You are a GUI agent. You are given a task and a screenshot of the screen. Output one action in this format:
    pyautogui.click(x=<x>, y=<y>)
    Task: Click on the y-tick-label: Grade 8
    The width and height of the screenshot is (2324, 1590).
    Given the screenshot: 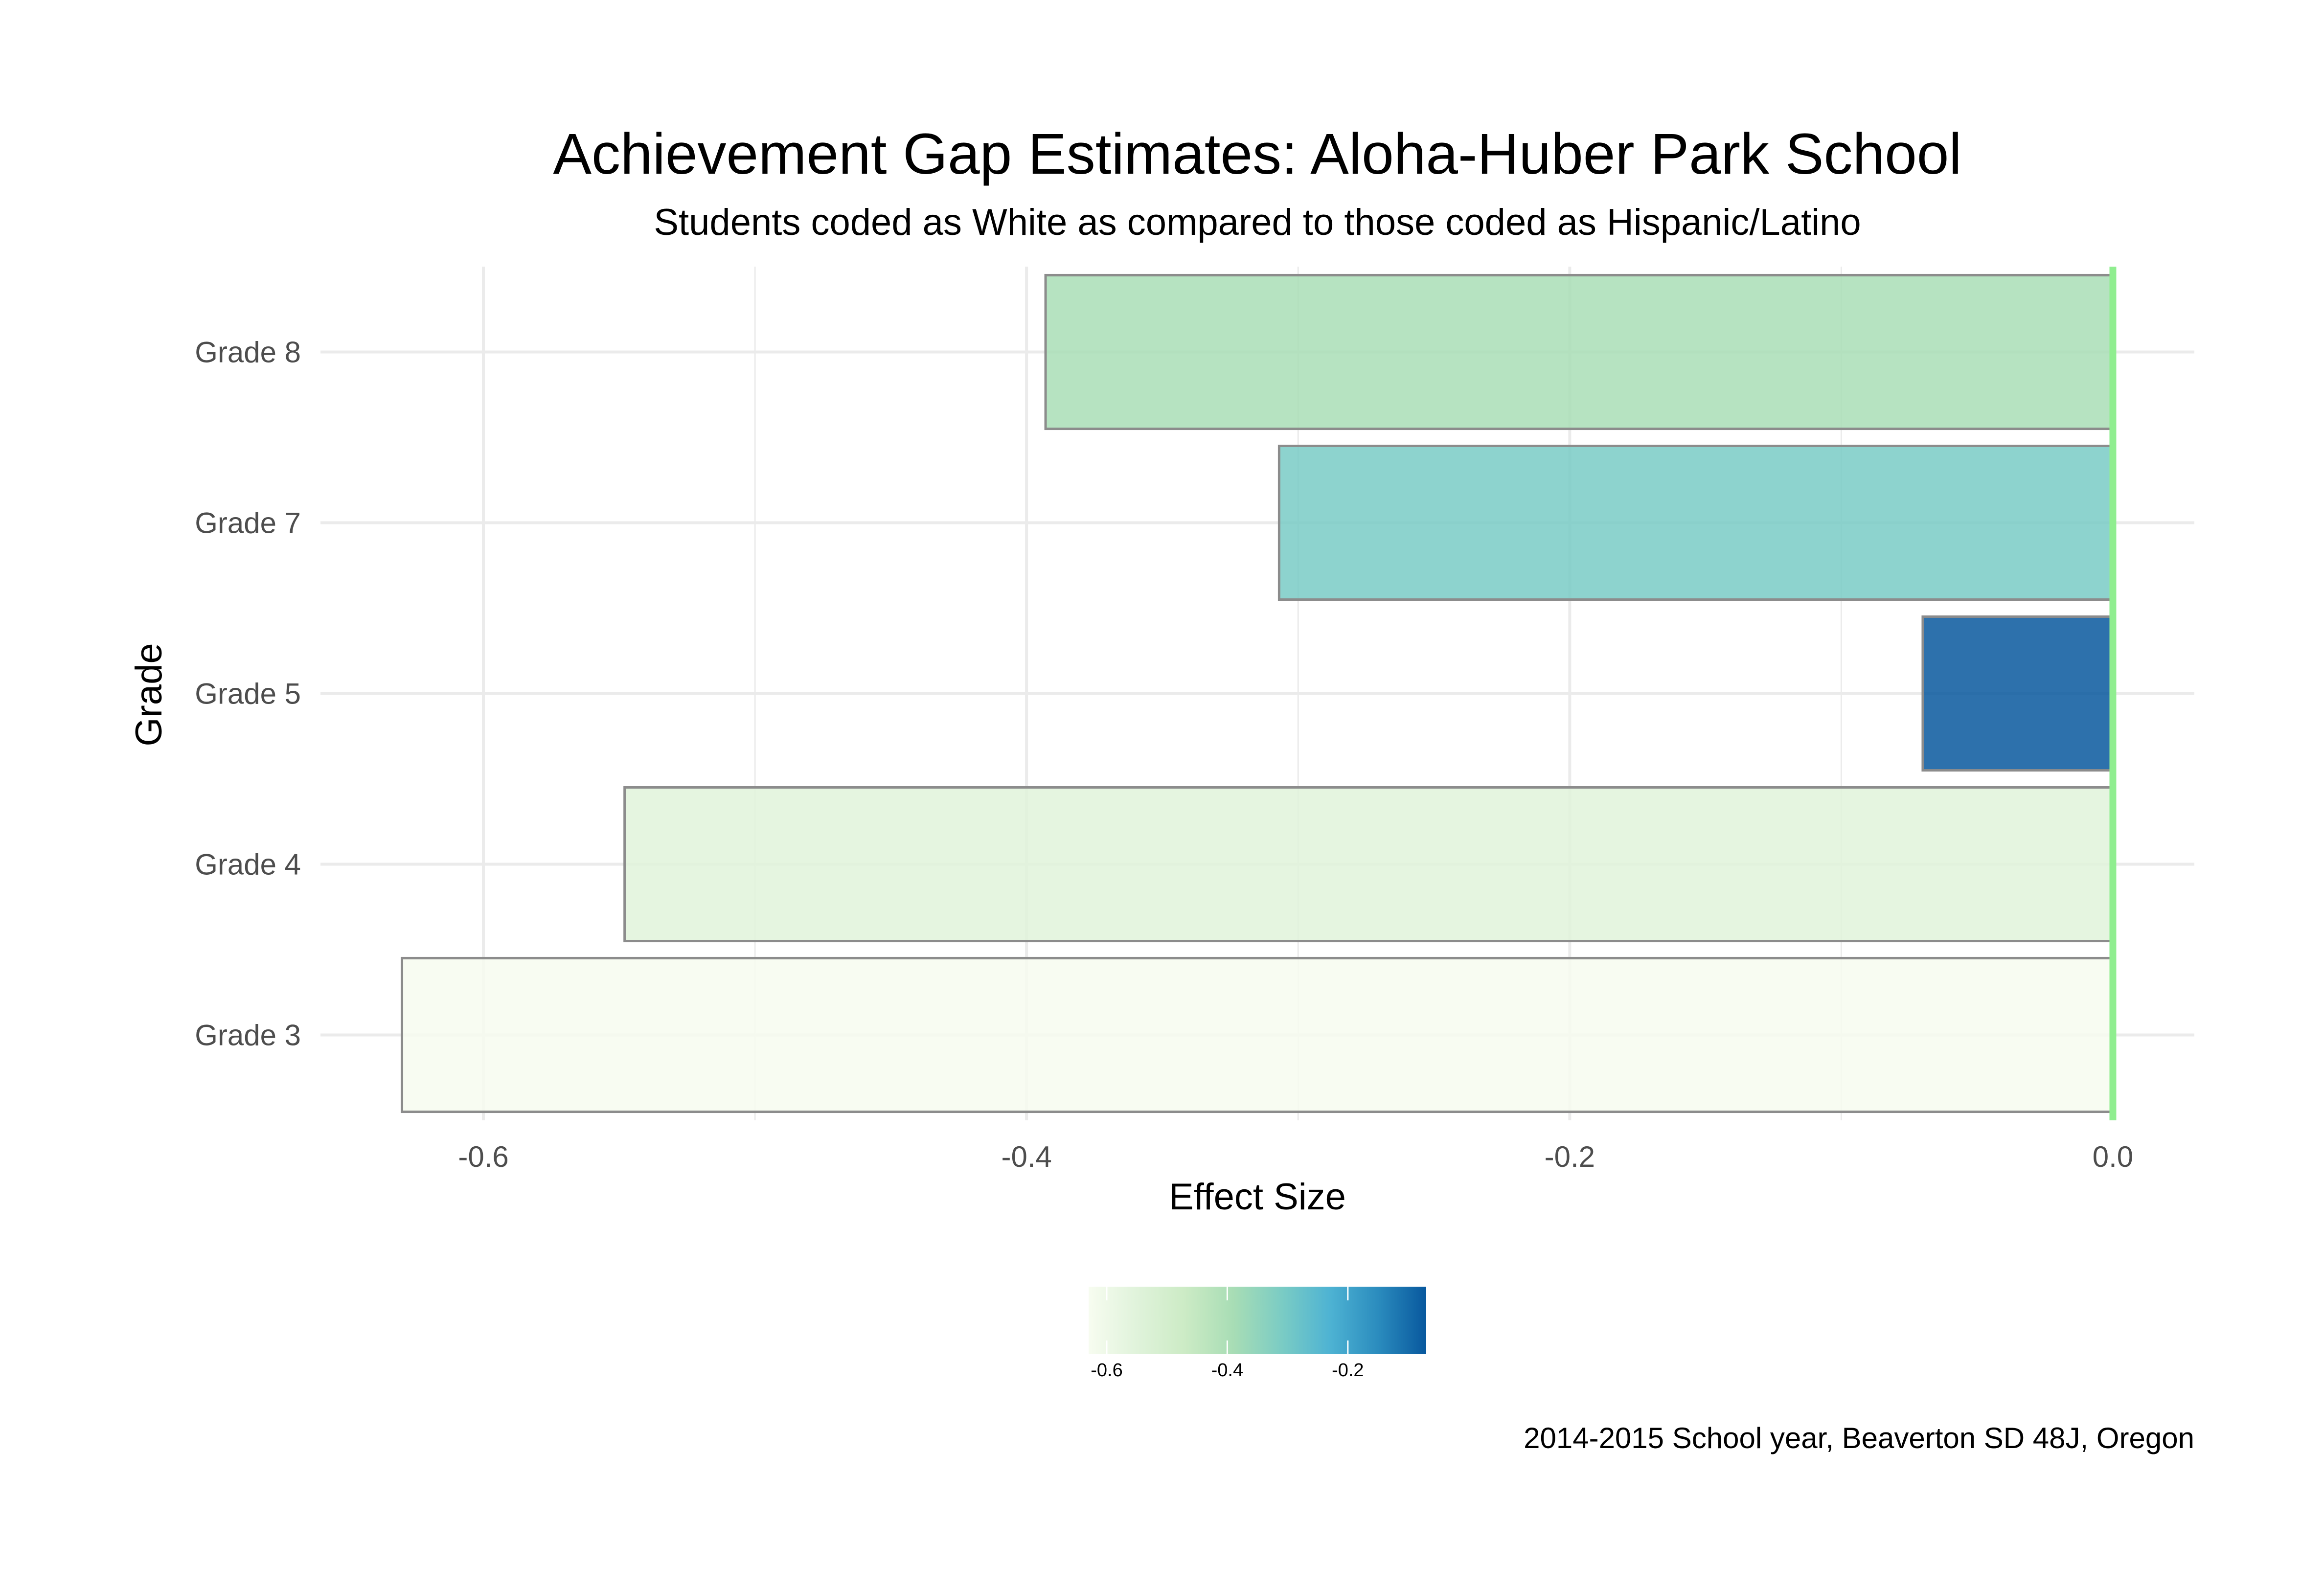 What is the action you would take?
    pyautogui.click(x=248, y=353)
    